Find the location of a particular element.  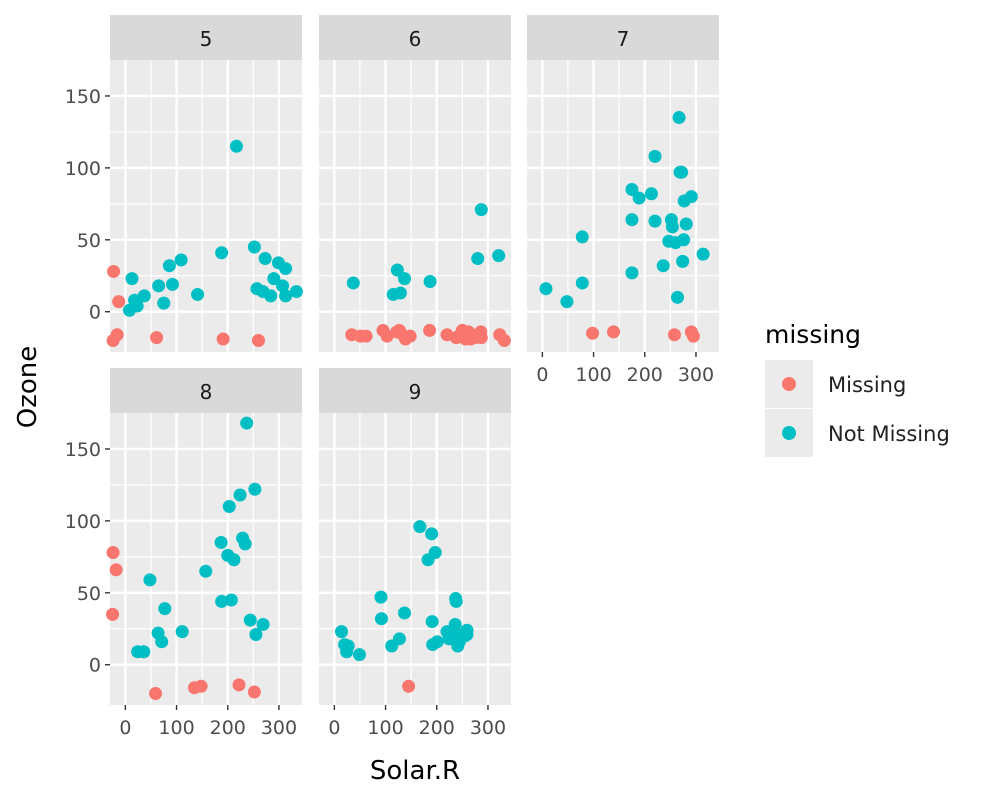

y-tick-label: 0 is located at coordinates (95, 313).